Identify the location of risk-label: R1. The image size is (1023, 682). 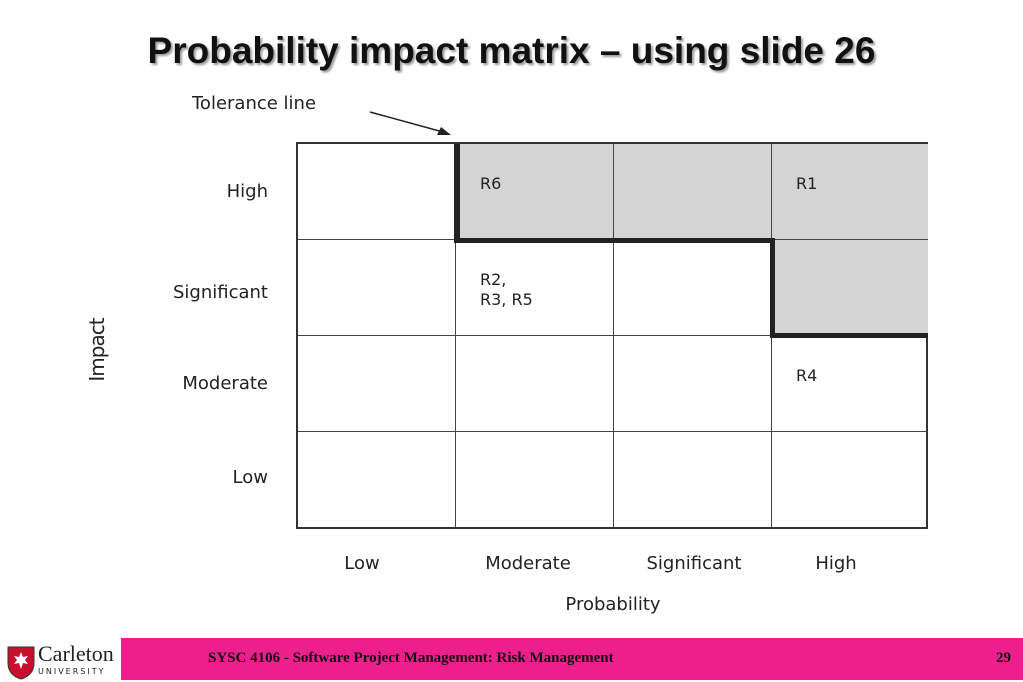
(807, 183).